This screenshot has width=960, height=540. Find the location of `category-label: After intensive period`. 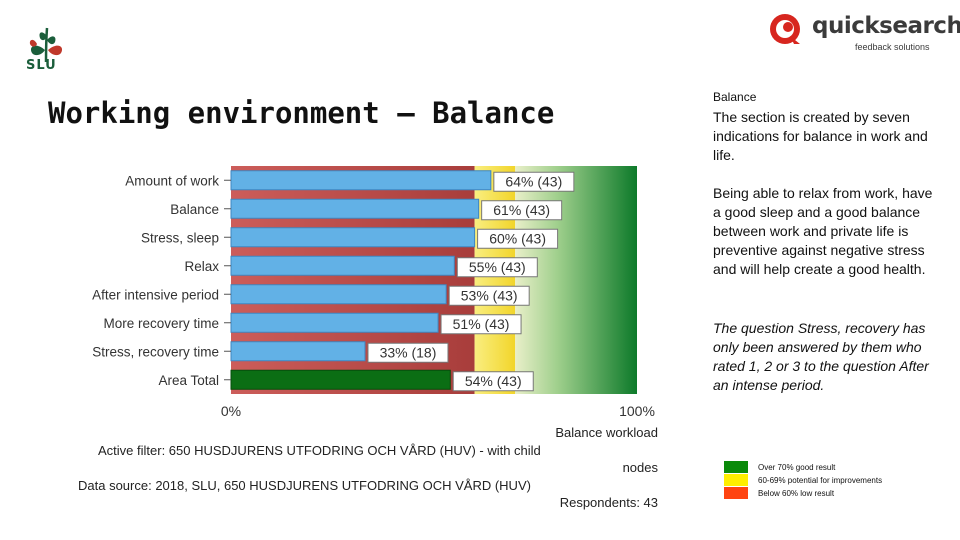

category-label: After intensive period is located at coordinates (155, 294).